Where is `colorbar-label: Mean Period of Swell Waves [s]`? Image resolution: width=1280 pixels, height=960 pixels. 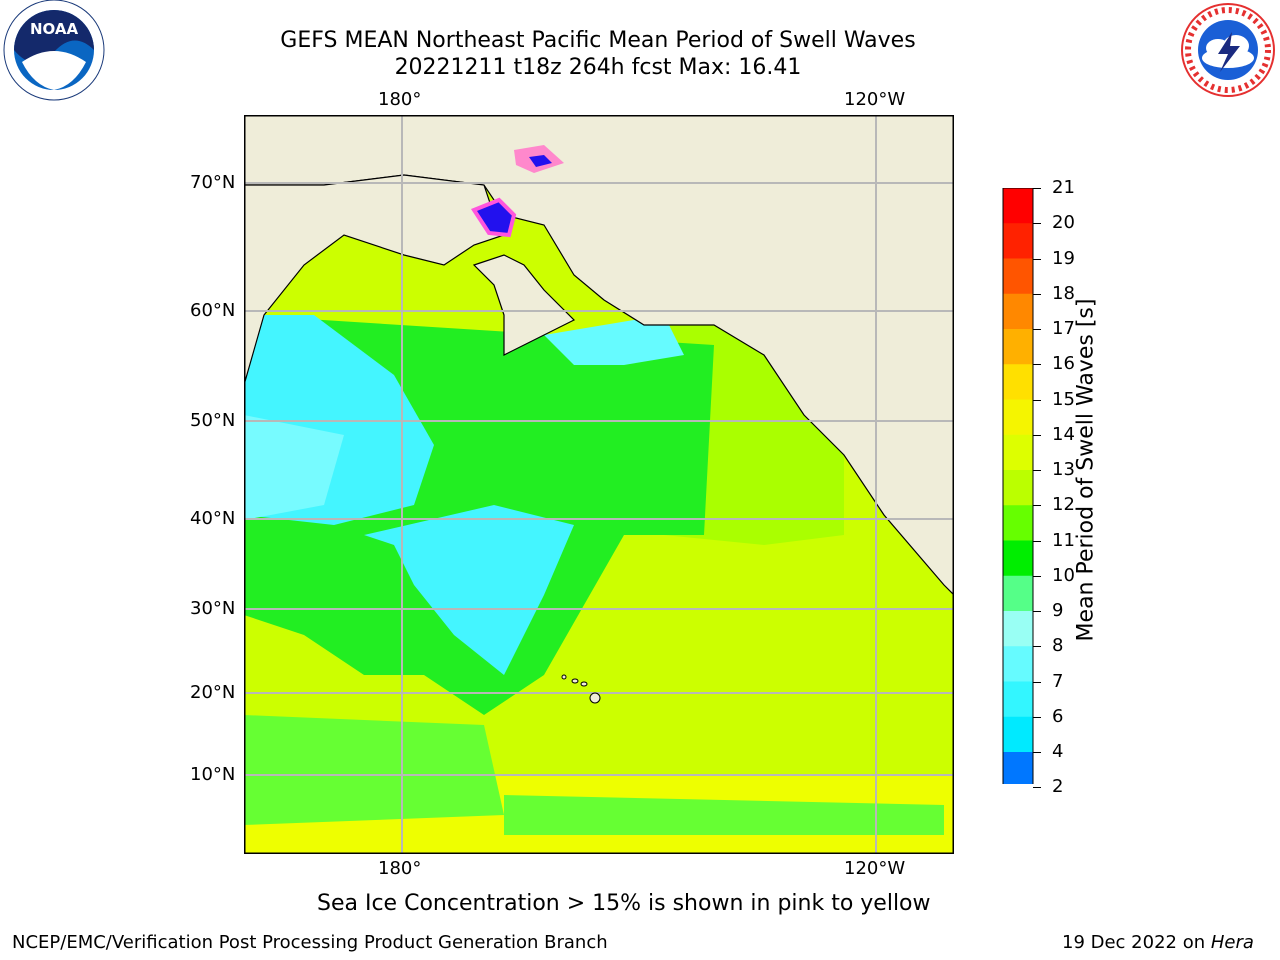
colorbar-label: Mean Period of Swell Waves [s] is located at coordinates (1086, 470).